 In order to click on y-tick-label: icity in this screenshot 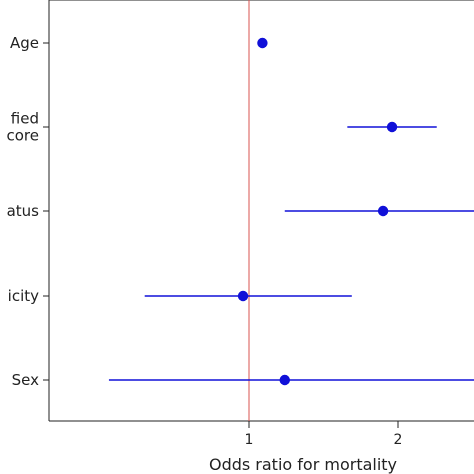, I will do `click(23, 296)`.